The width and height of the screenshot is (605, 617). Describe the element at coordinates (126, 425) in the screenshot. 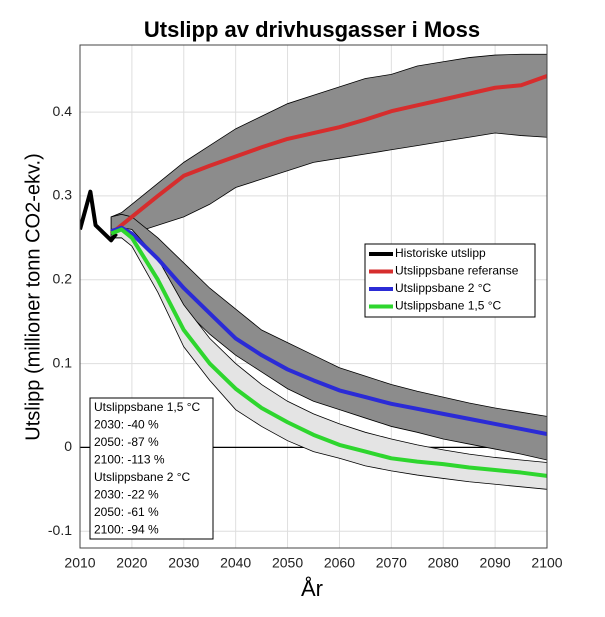

I see `annotation-text: 2030: -40 %` at that location.